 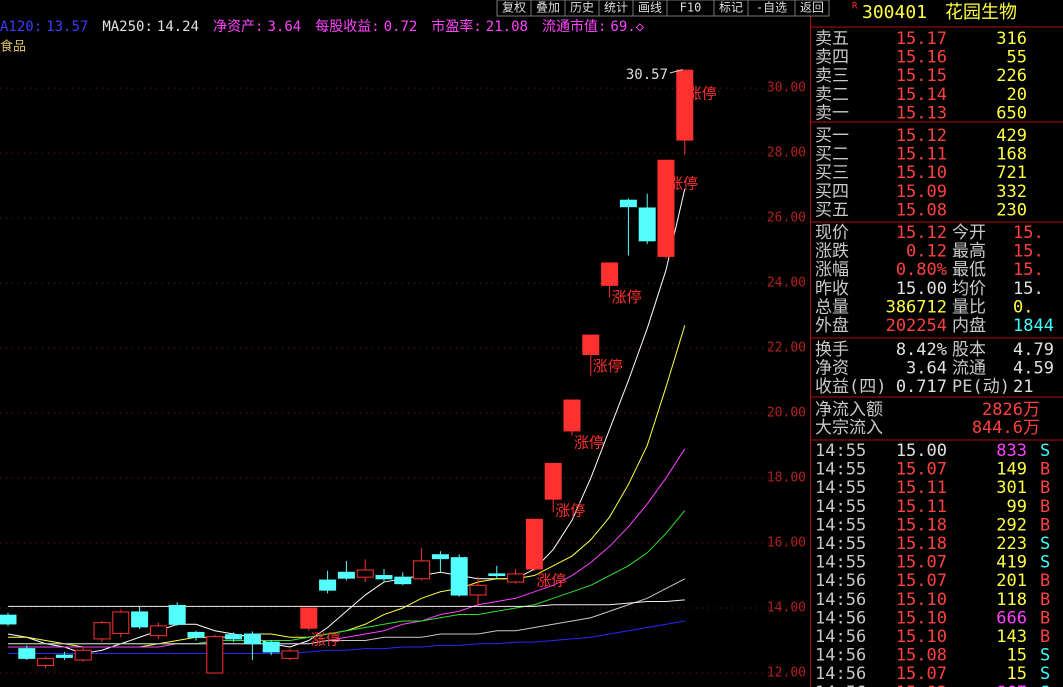 I want to click on book-price: 15.08, so click(x=921, y=210).